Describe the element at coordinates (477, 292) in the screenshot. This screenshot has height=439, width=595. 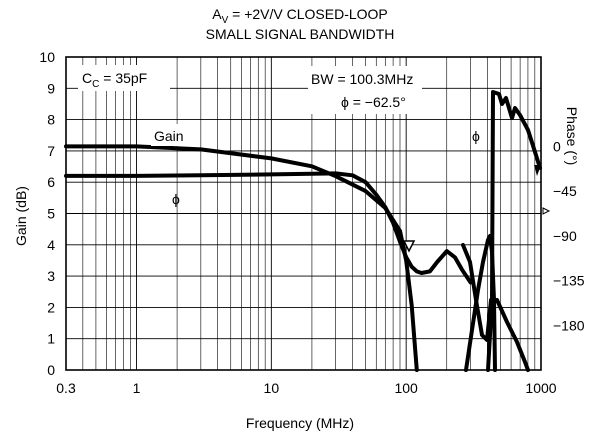
I see `phase-crossover-trace` at that location.